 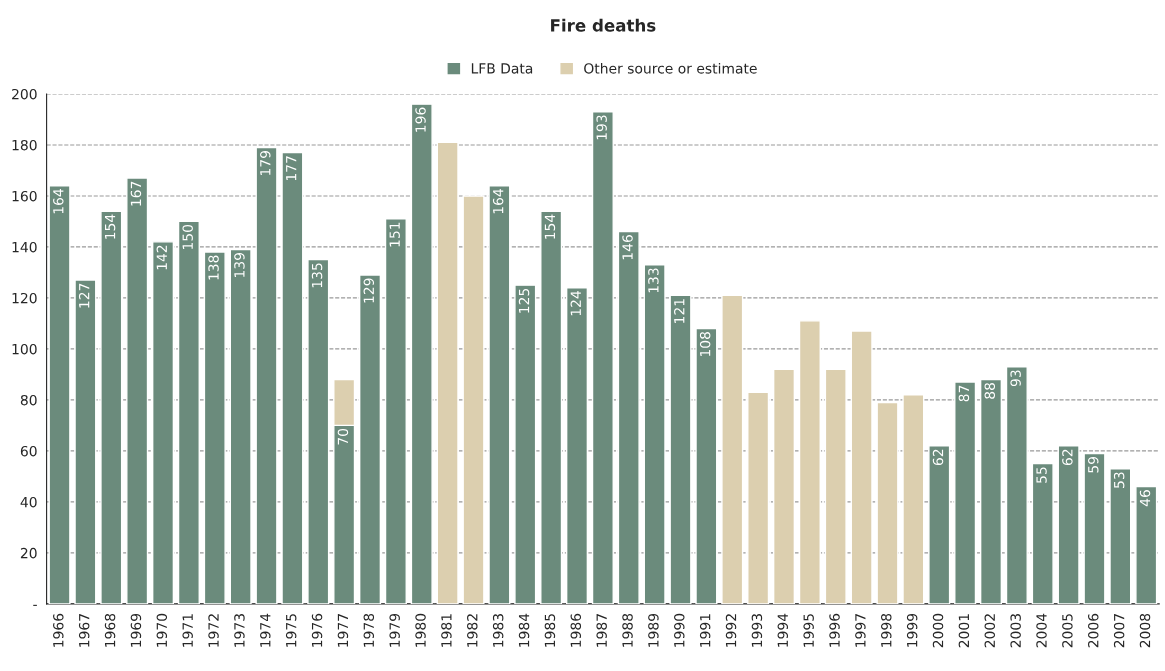 What do you see at coordinates (343, 436) in the screenshot?
I see `data-label: 70` at bounding box center [343, 436].